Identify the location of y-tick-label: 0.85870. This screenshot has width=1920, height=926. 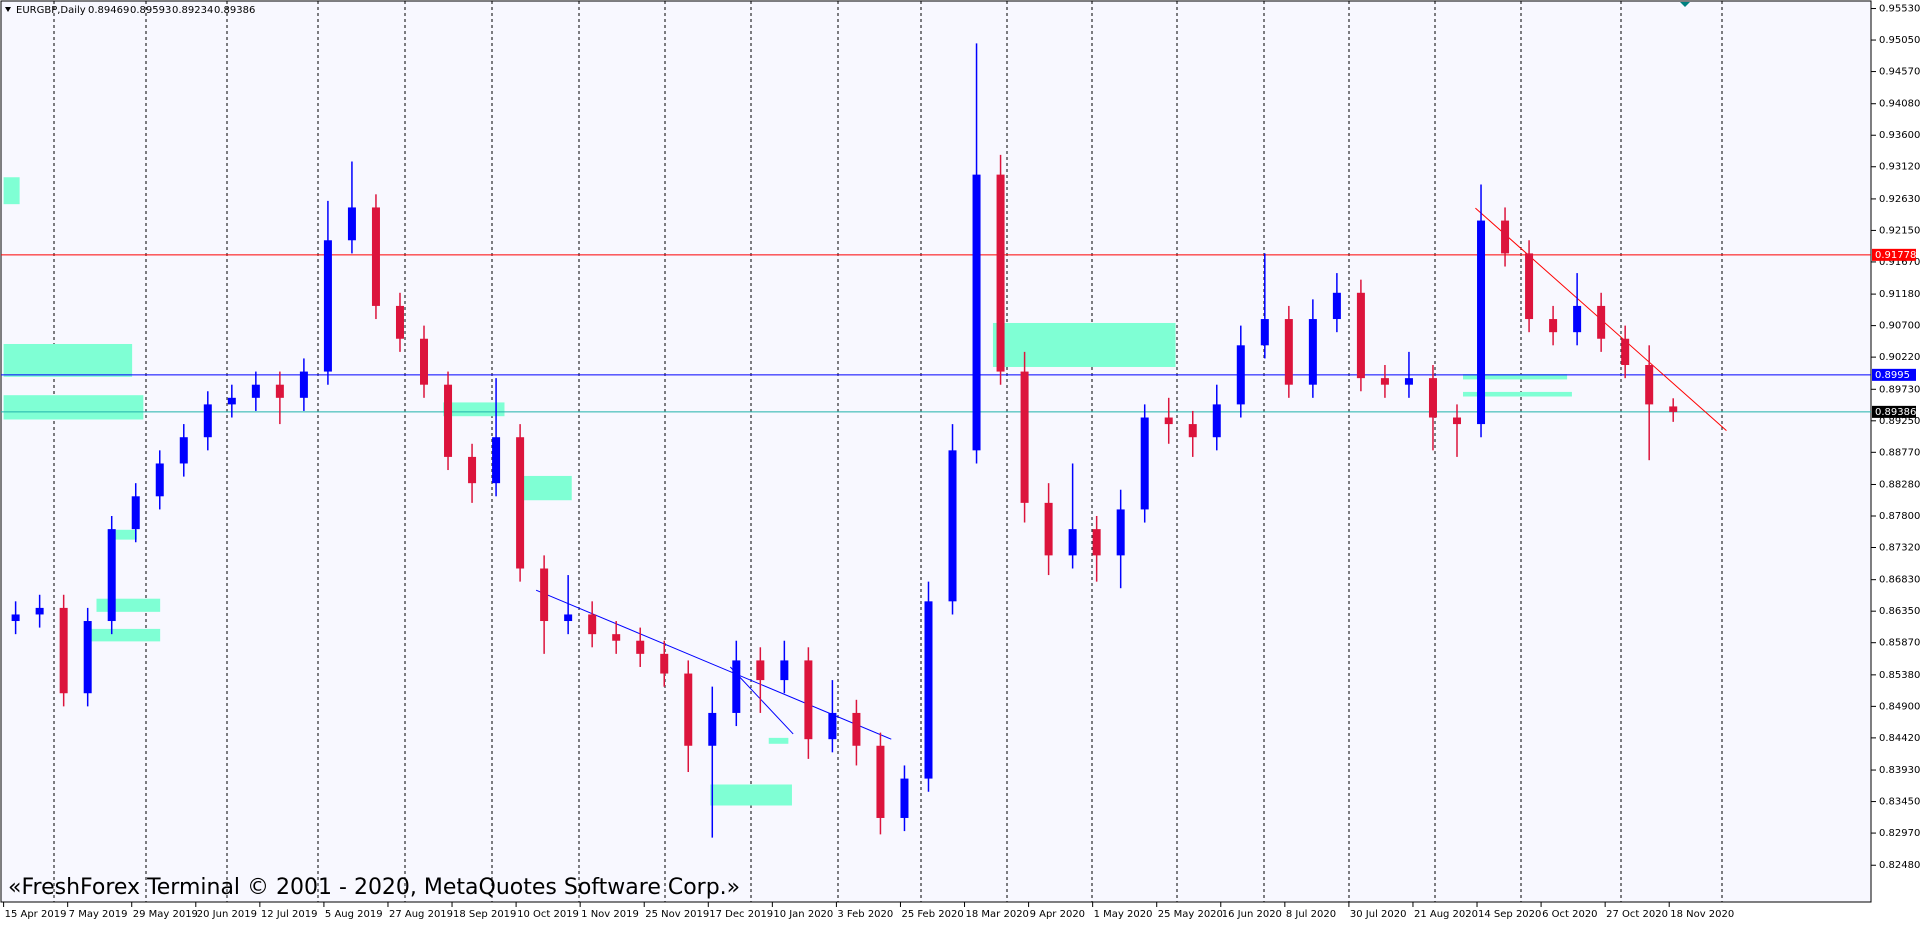
(1899, 643).